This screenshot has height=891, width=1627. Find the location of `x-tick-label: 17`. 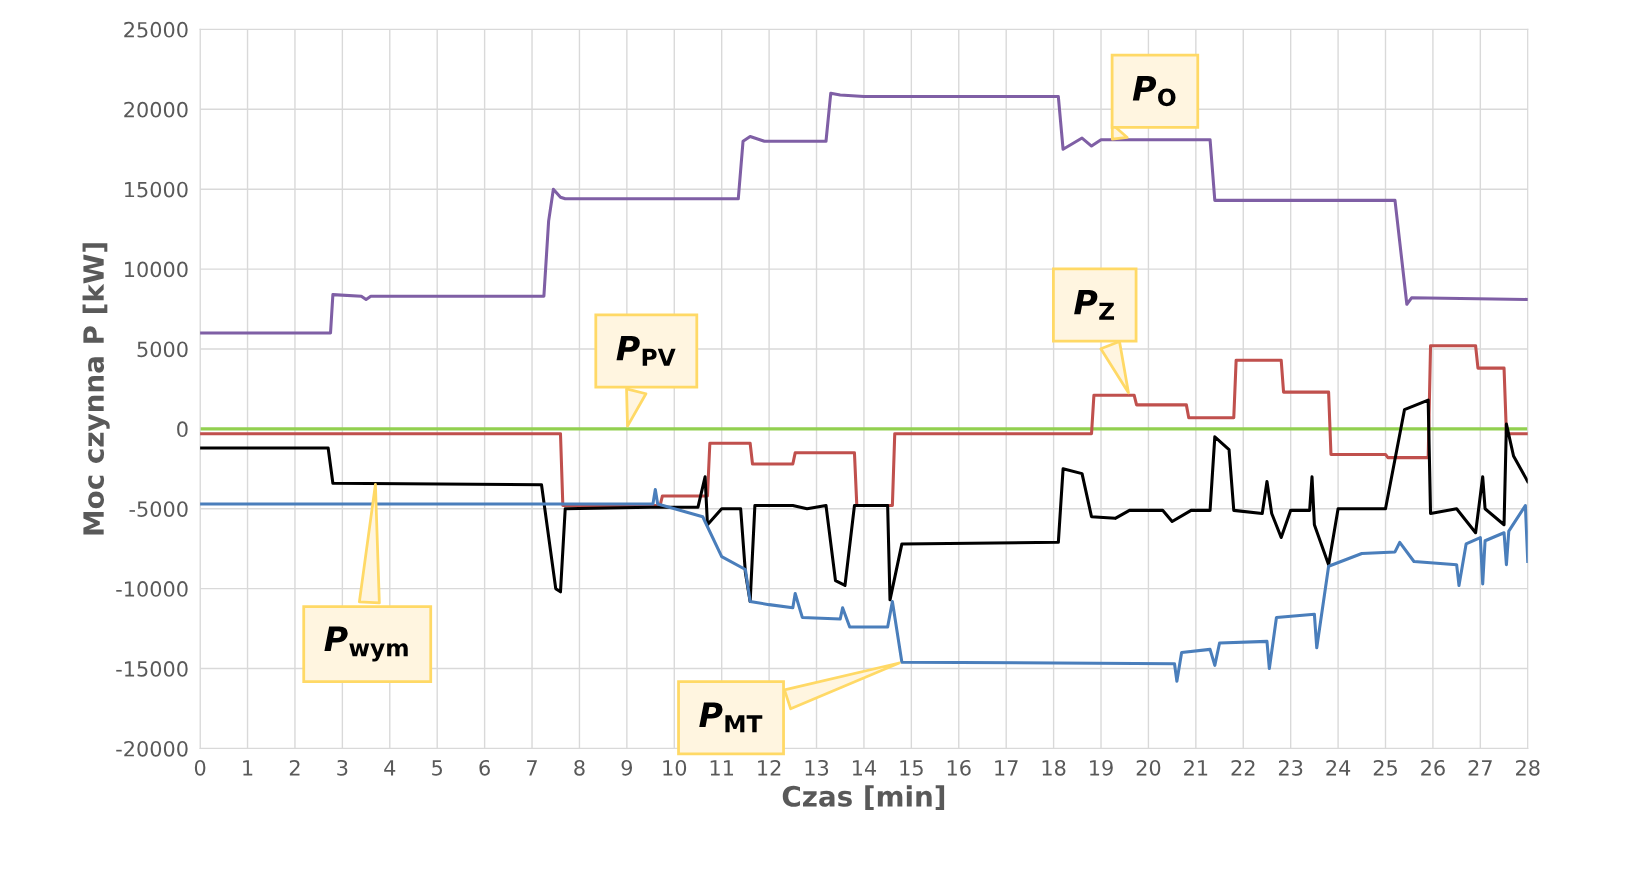

x-tick-label: 17 is located at coordinates (1006, 768).